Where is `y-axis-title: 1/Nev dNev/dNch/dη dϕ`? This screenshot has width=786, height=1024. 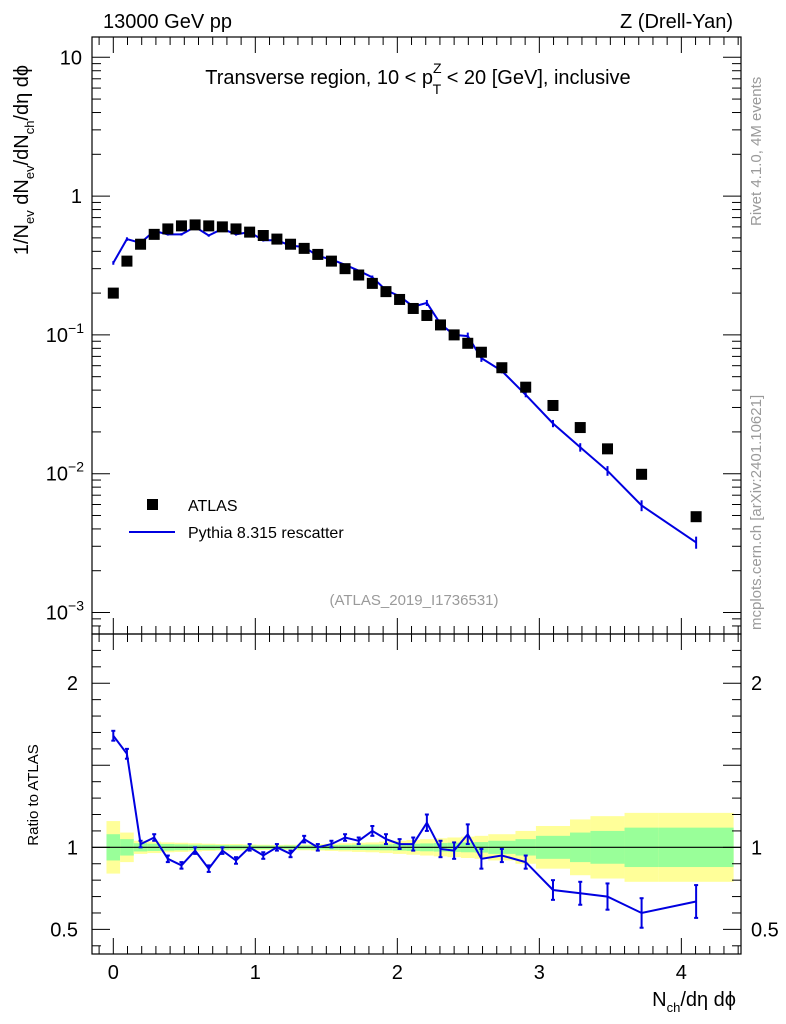
y-axis-title: 1/Nev dNev/dNch/dη dϕ is located at coordinates (24, 160).